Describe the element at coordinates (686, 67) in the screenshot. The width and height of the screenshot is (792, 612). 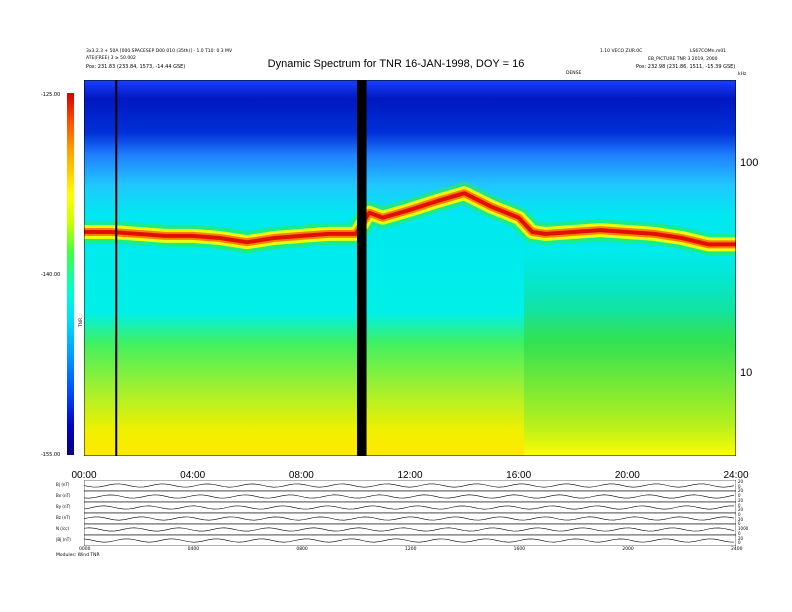
I see `header-right-line4: Pos: 232.98 (231.86, 1511, -15.39 GSE)` at that location.